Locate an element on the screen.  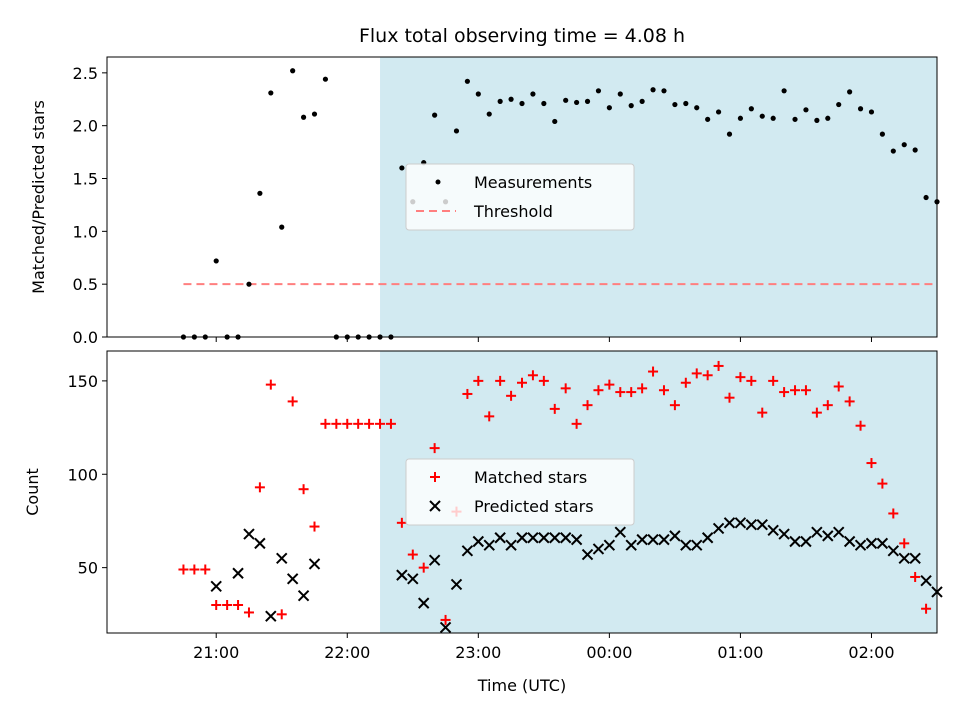
x-tick-label: 02:00 is located at coordinates (871, 652).